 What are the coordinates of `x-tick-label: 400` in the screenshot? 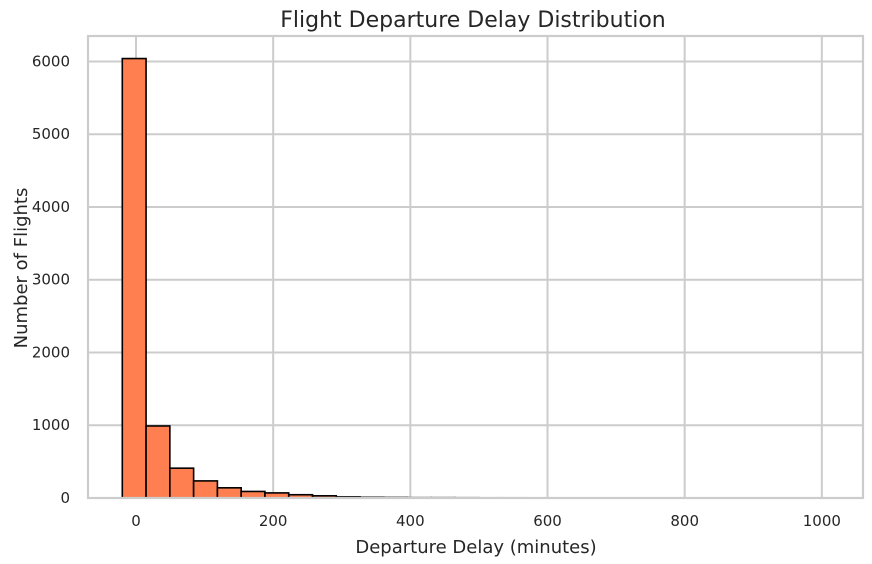 It's located at (410, 521).